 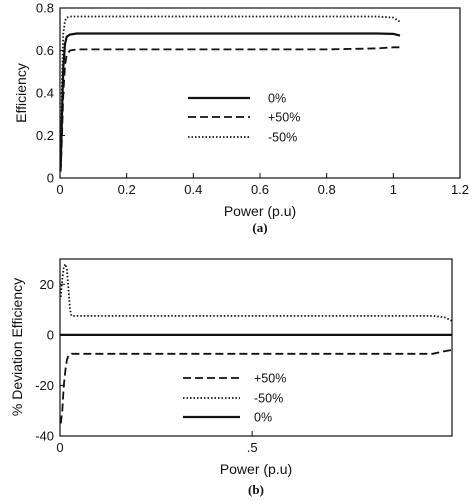 What do you see at coordinates (260, 189) in the screenshot?
I see `x-tick-label: 0.6` at bounding box center [260, 189].